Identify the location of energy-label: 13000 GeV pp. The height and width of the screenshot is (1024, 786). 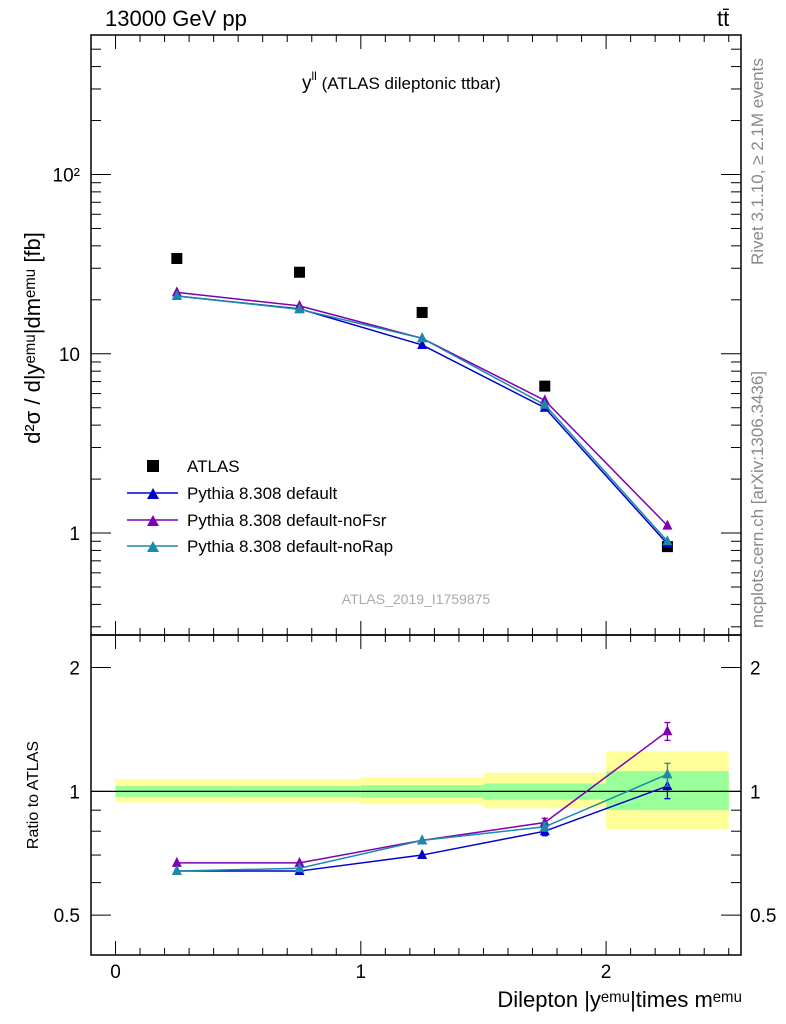
(176, 18).